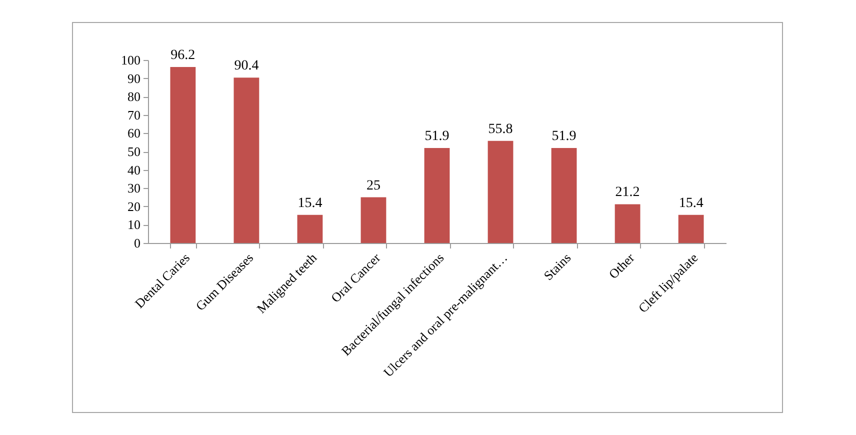  What do you see at coordinates (500, 129) in the screenshot?
I see `data-label: 55.8` at bounding box center [500, 129].